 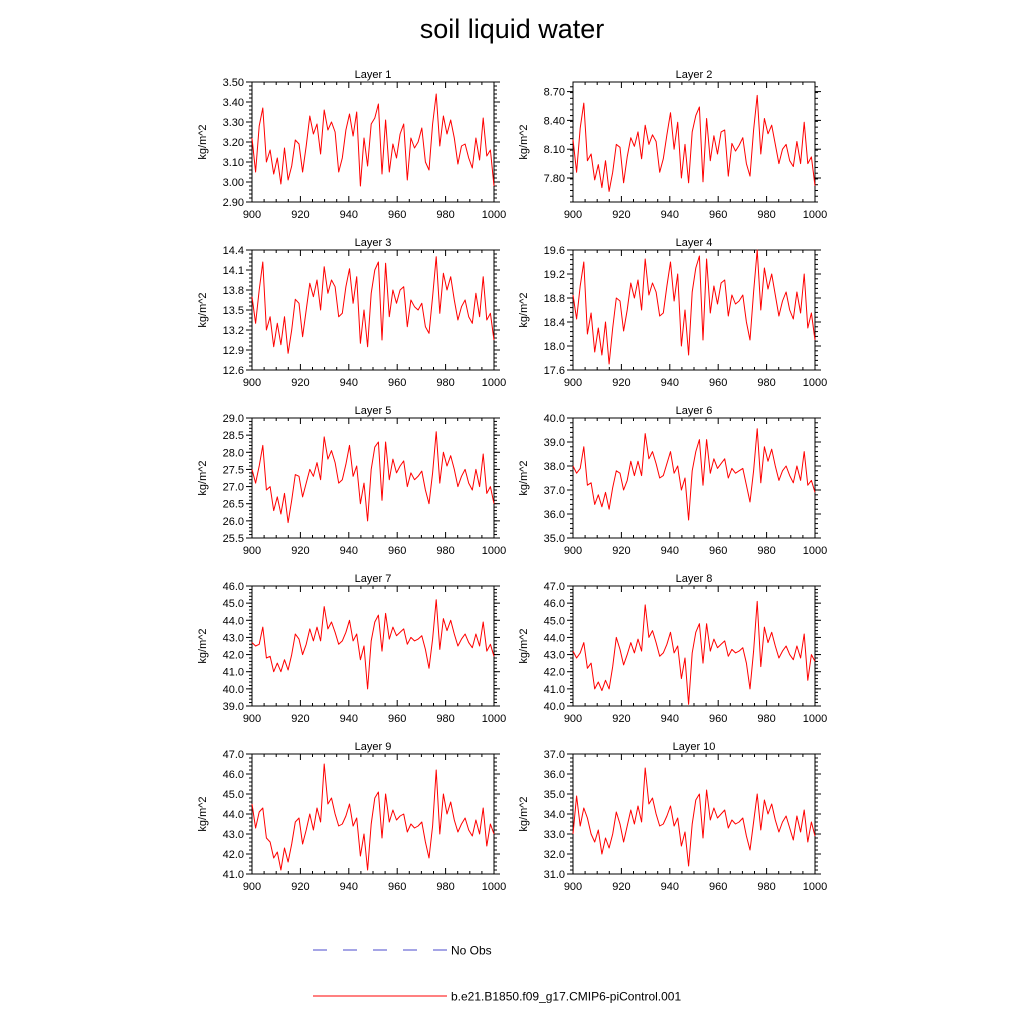 What do you see at coordinates (233, 311) in the screenshot?
I see `y-tick-label: 13.5` at bounding box center [233, 311].